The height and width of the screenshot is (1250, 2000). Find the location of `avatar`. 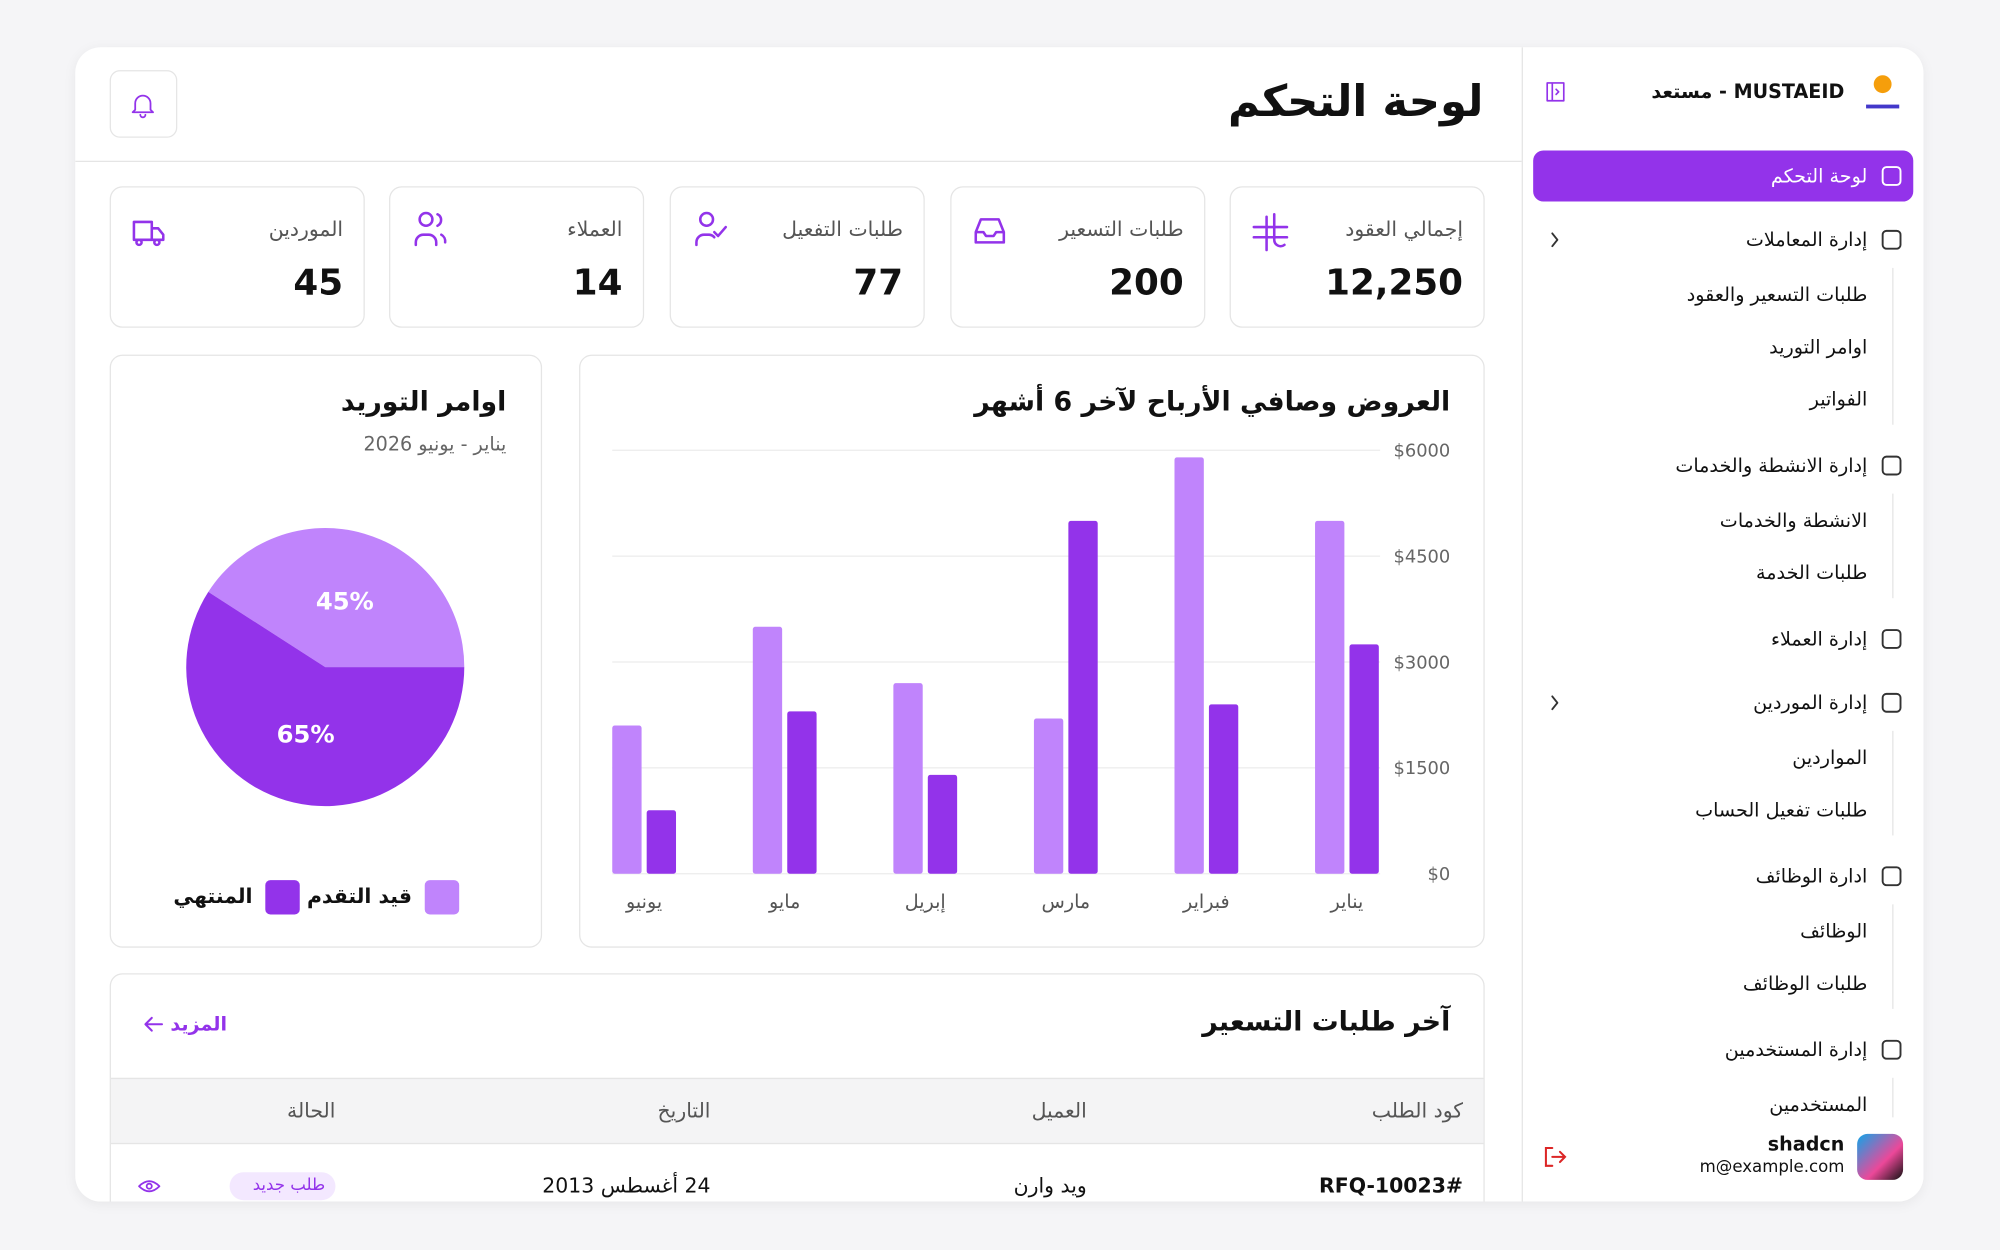

avatar is located at coordinates (1880, 1156).